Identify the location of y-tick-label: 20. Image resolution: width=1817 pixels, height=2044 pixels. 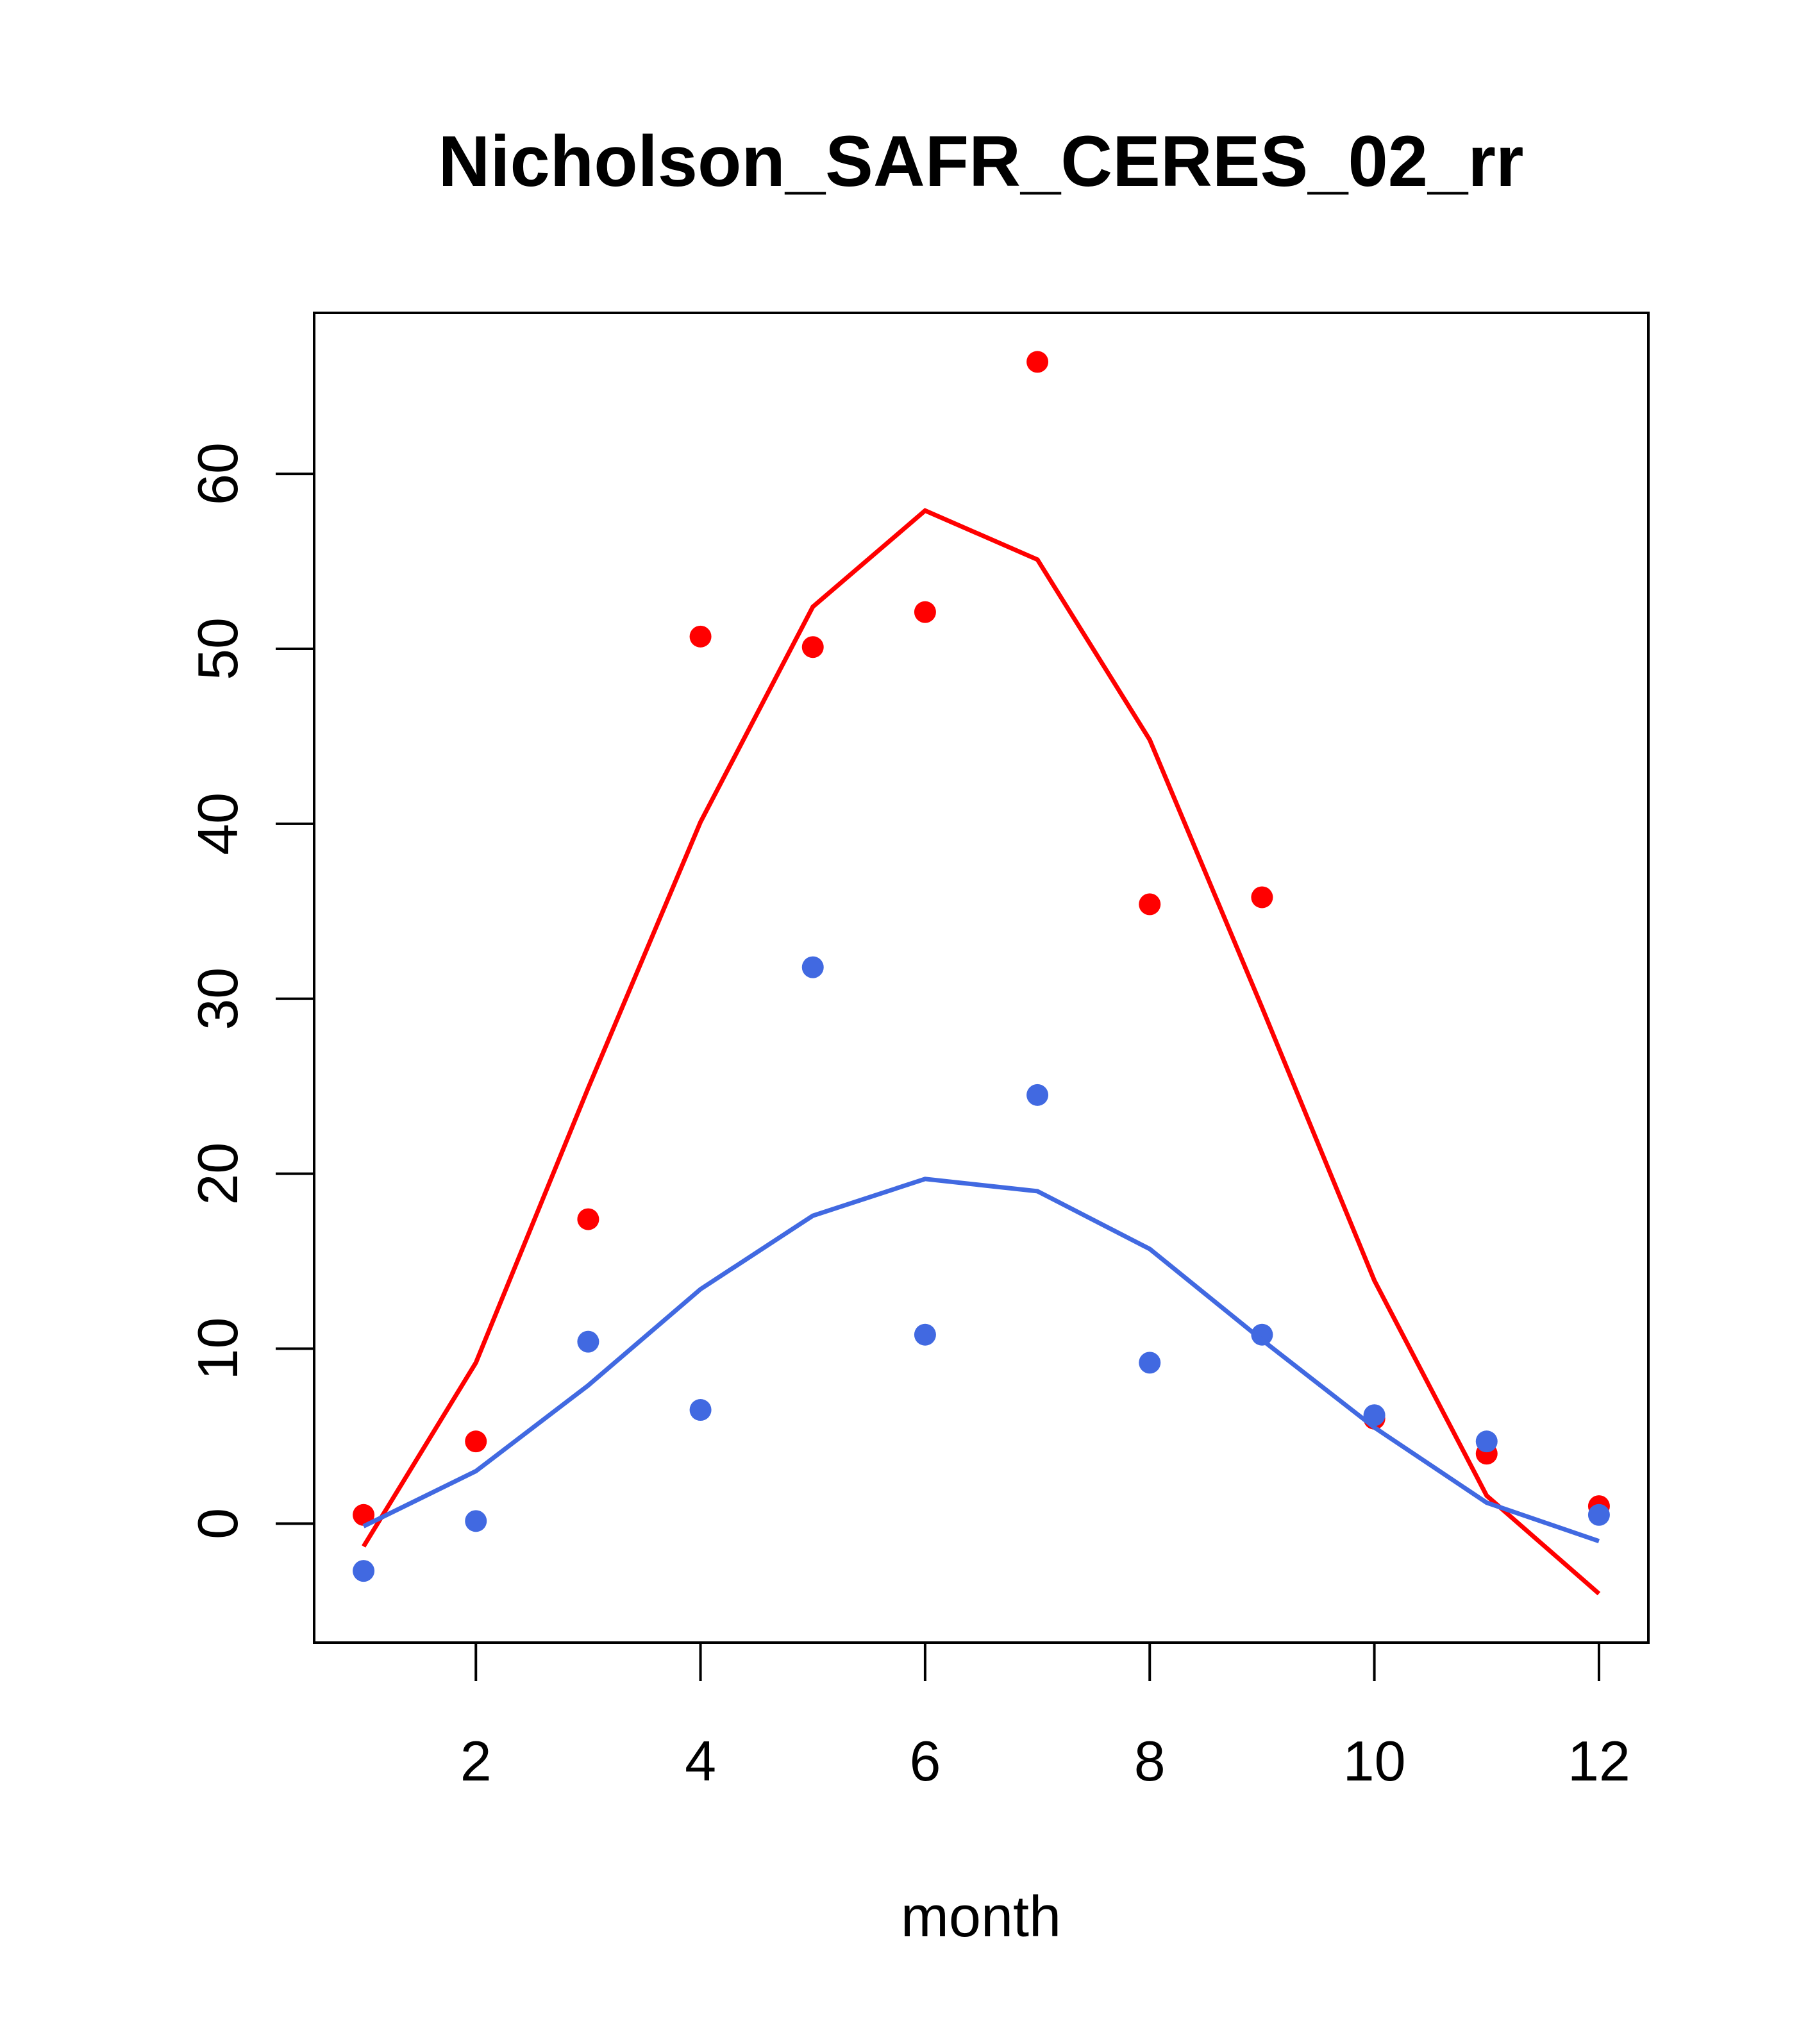
(217, 1174).